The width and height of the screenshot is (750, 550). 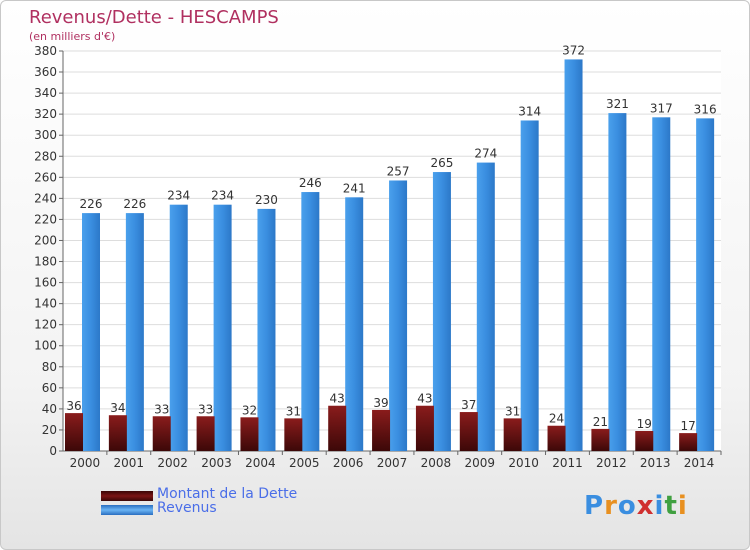 What do you see at coordinates (260, 463) in the screenshot?
I see `x-tick-label: 2004` at bounding box center [260, 463].